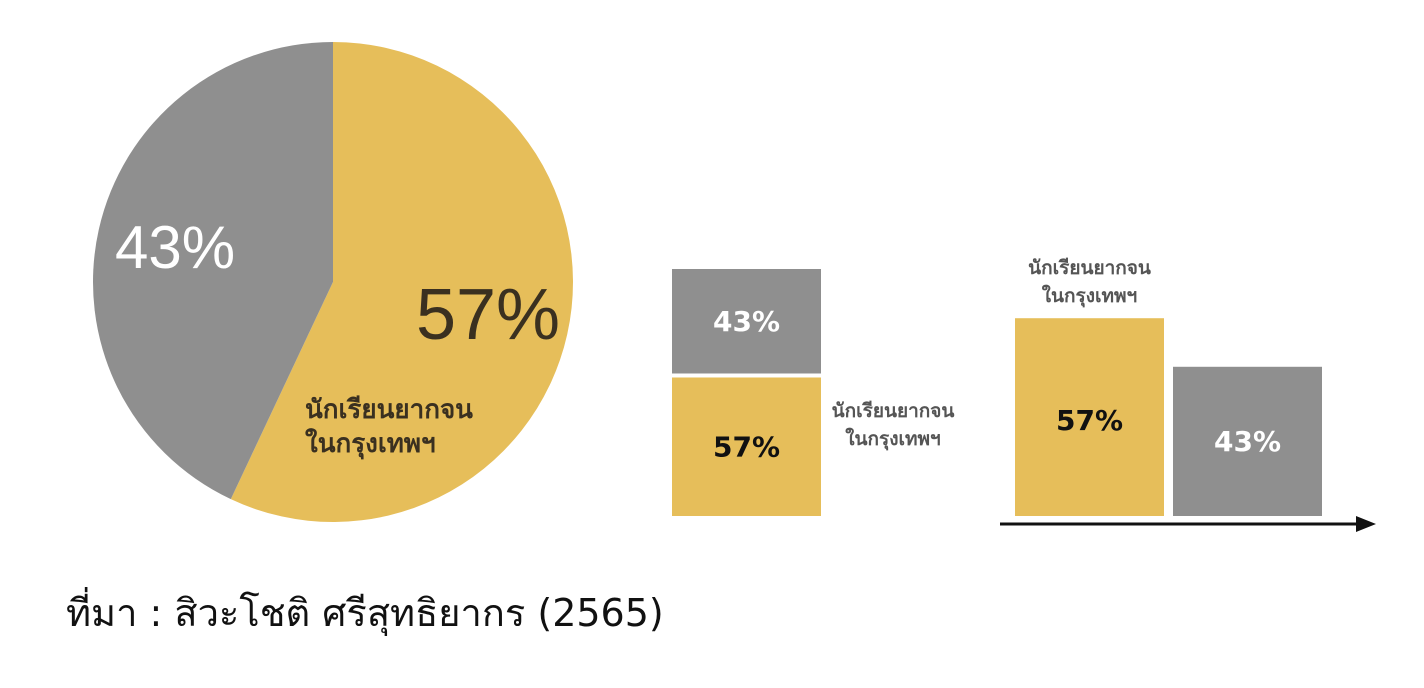 The image size is (1424, 688). I want to click on stacked-bar-value-label-43: 43%, so click(746, 321).